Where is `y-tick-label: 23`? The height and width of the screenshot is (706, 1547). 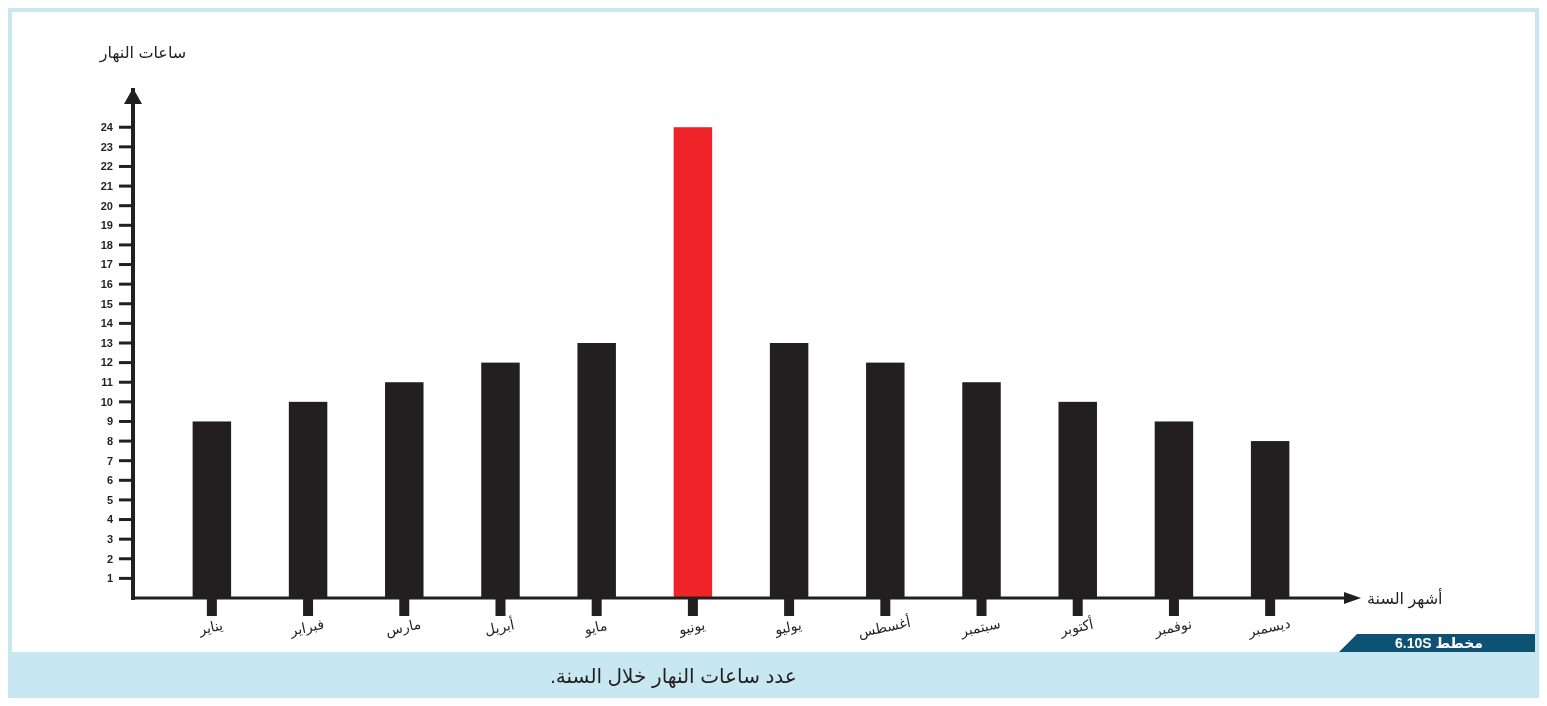 y-tick-label: 23 is located at coordinates (106, 146).